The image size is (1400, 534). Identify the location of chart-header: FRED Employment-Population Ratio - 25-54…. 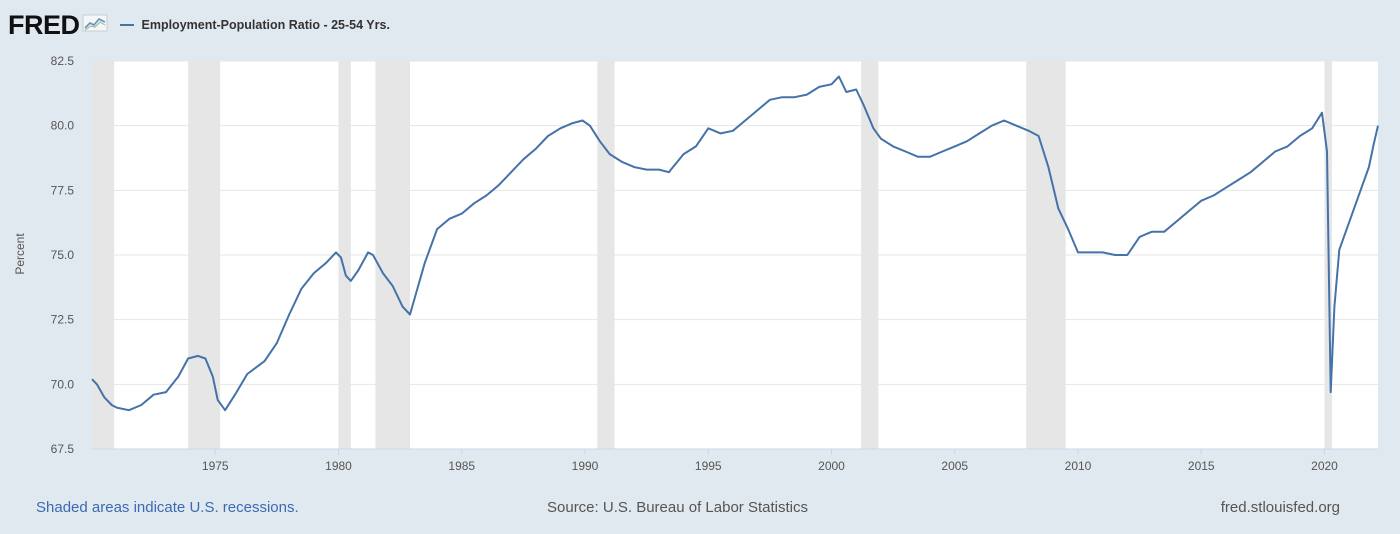
(199, 25).